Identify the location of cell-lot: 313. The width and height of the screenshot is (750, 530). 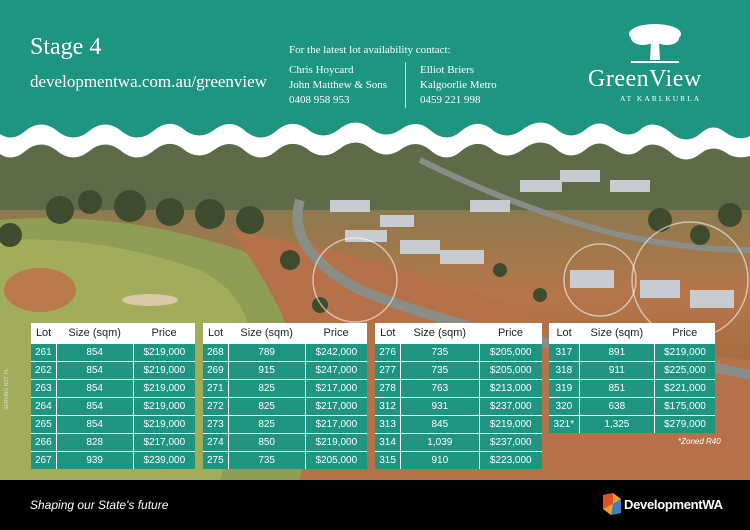
(388, 423).